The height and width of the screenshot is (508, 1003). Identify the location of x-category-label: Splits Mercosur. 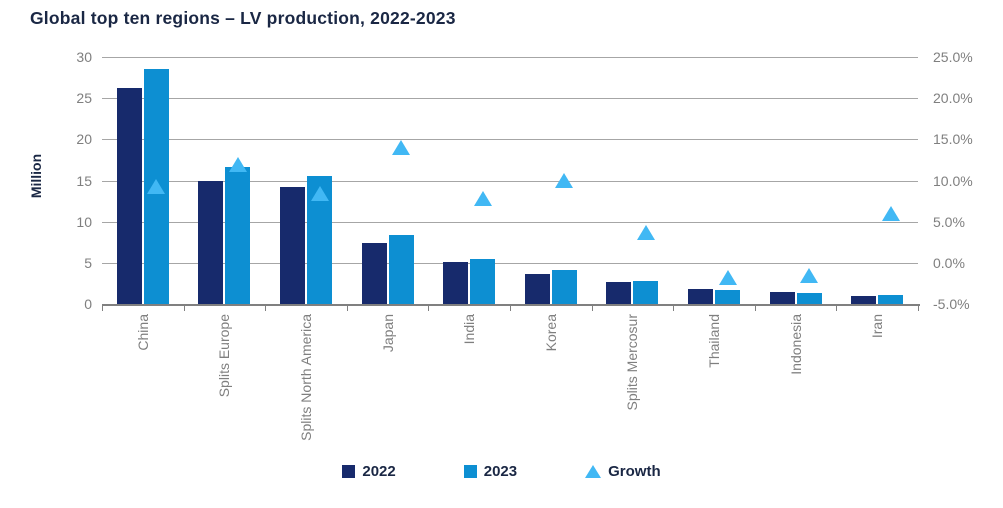
(632, 362).